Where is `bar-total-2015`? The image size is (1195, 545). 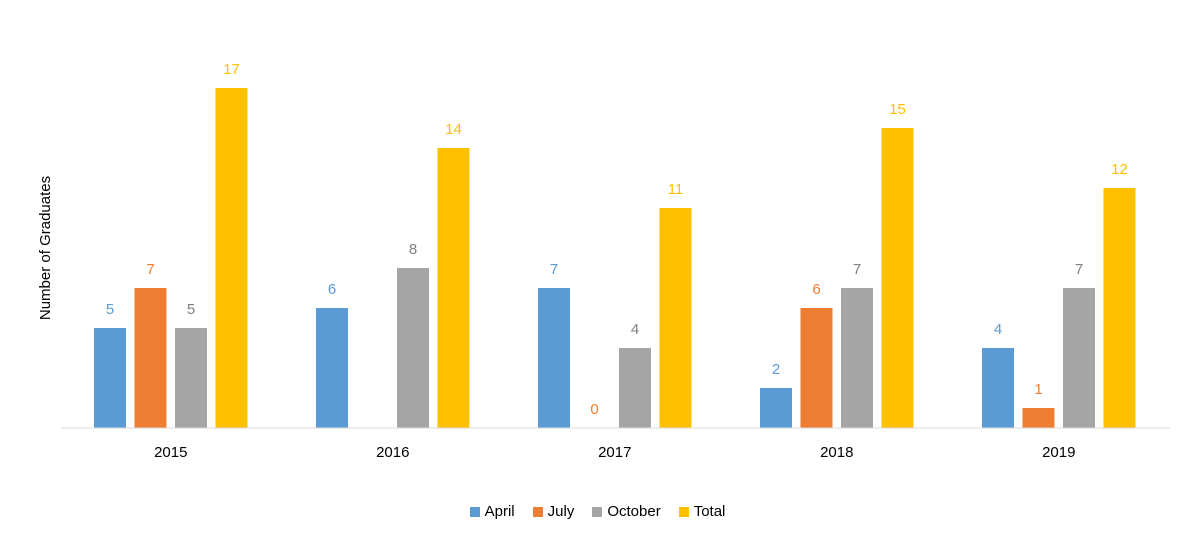 bar-total-2015 is located at coordinates (231, 258).